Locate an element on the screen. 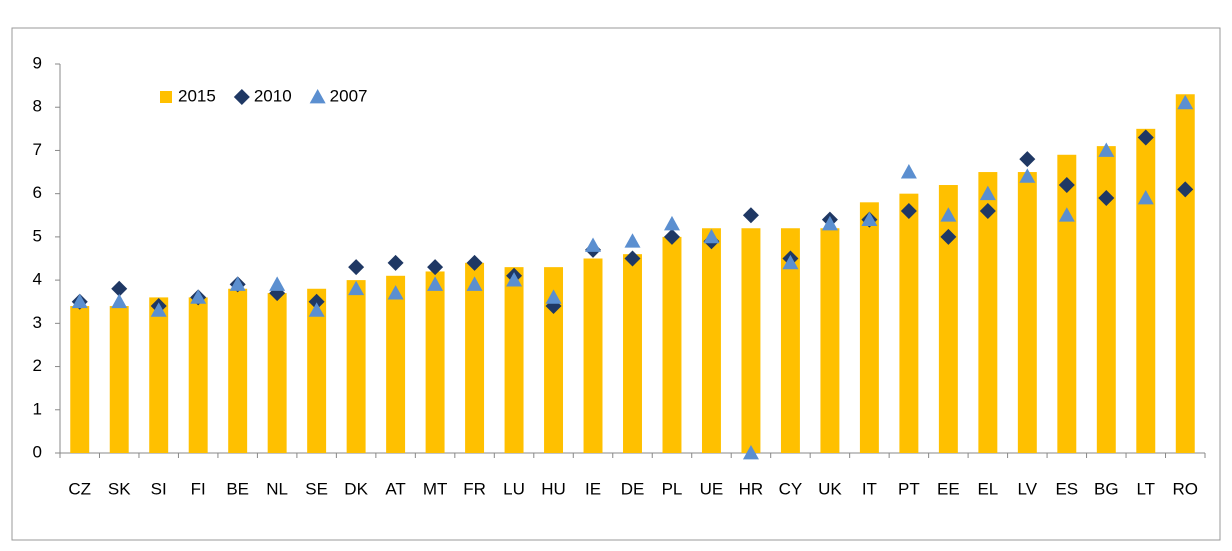  x-tick-label: SK is located at coordinates (119, 488).